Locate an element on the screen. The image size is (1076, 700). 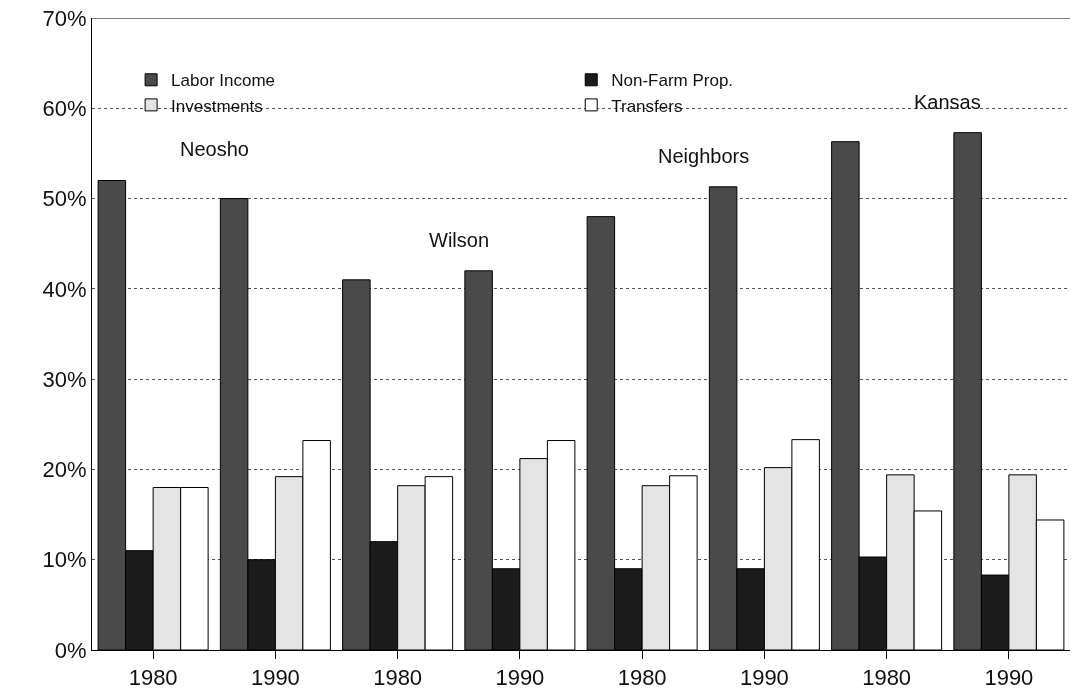
annotation: Wilson is located at coordinates (459, 240).